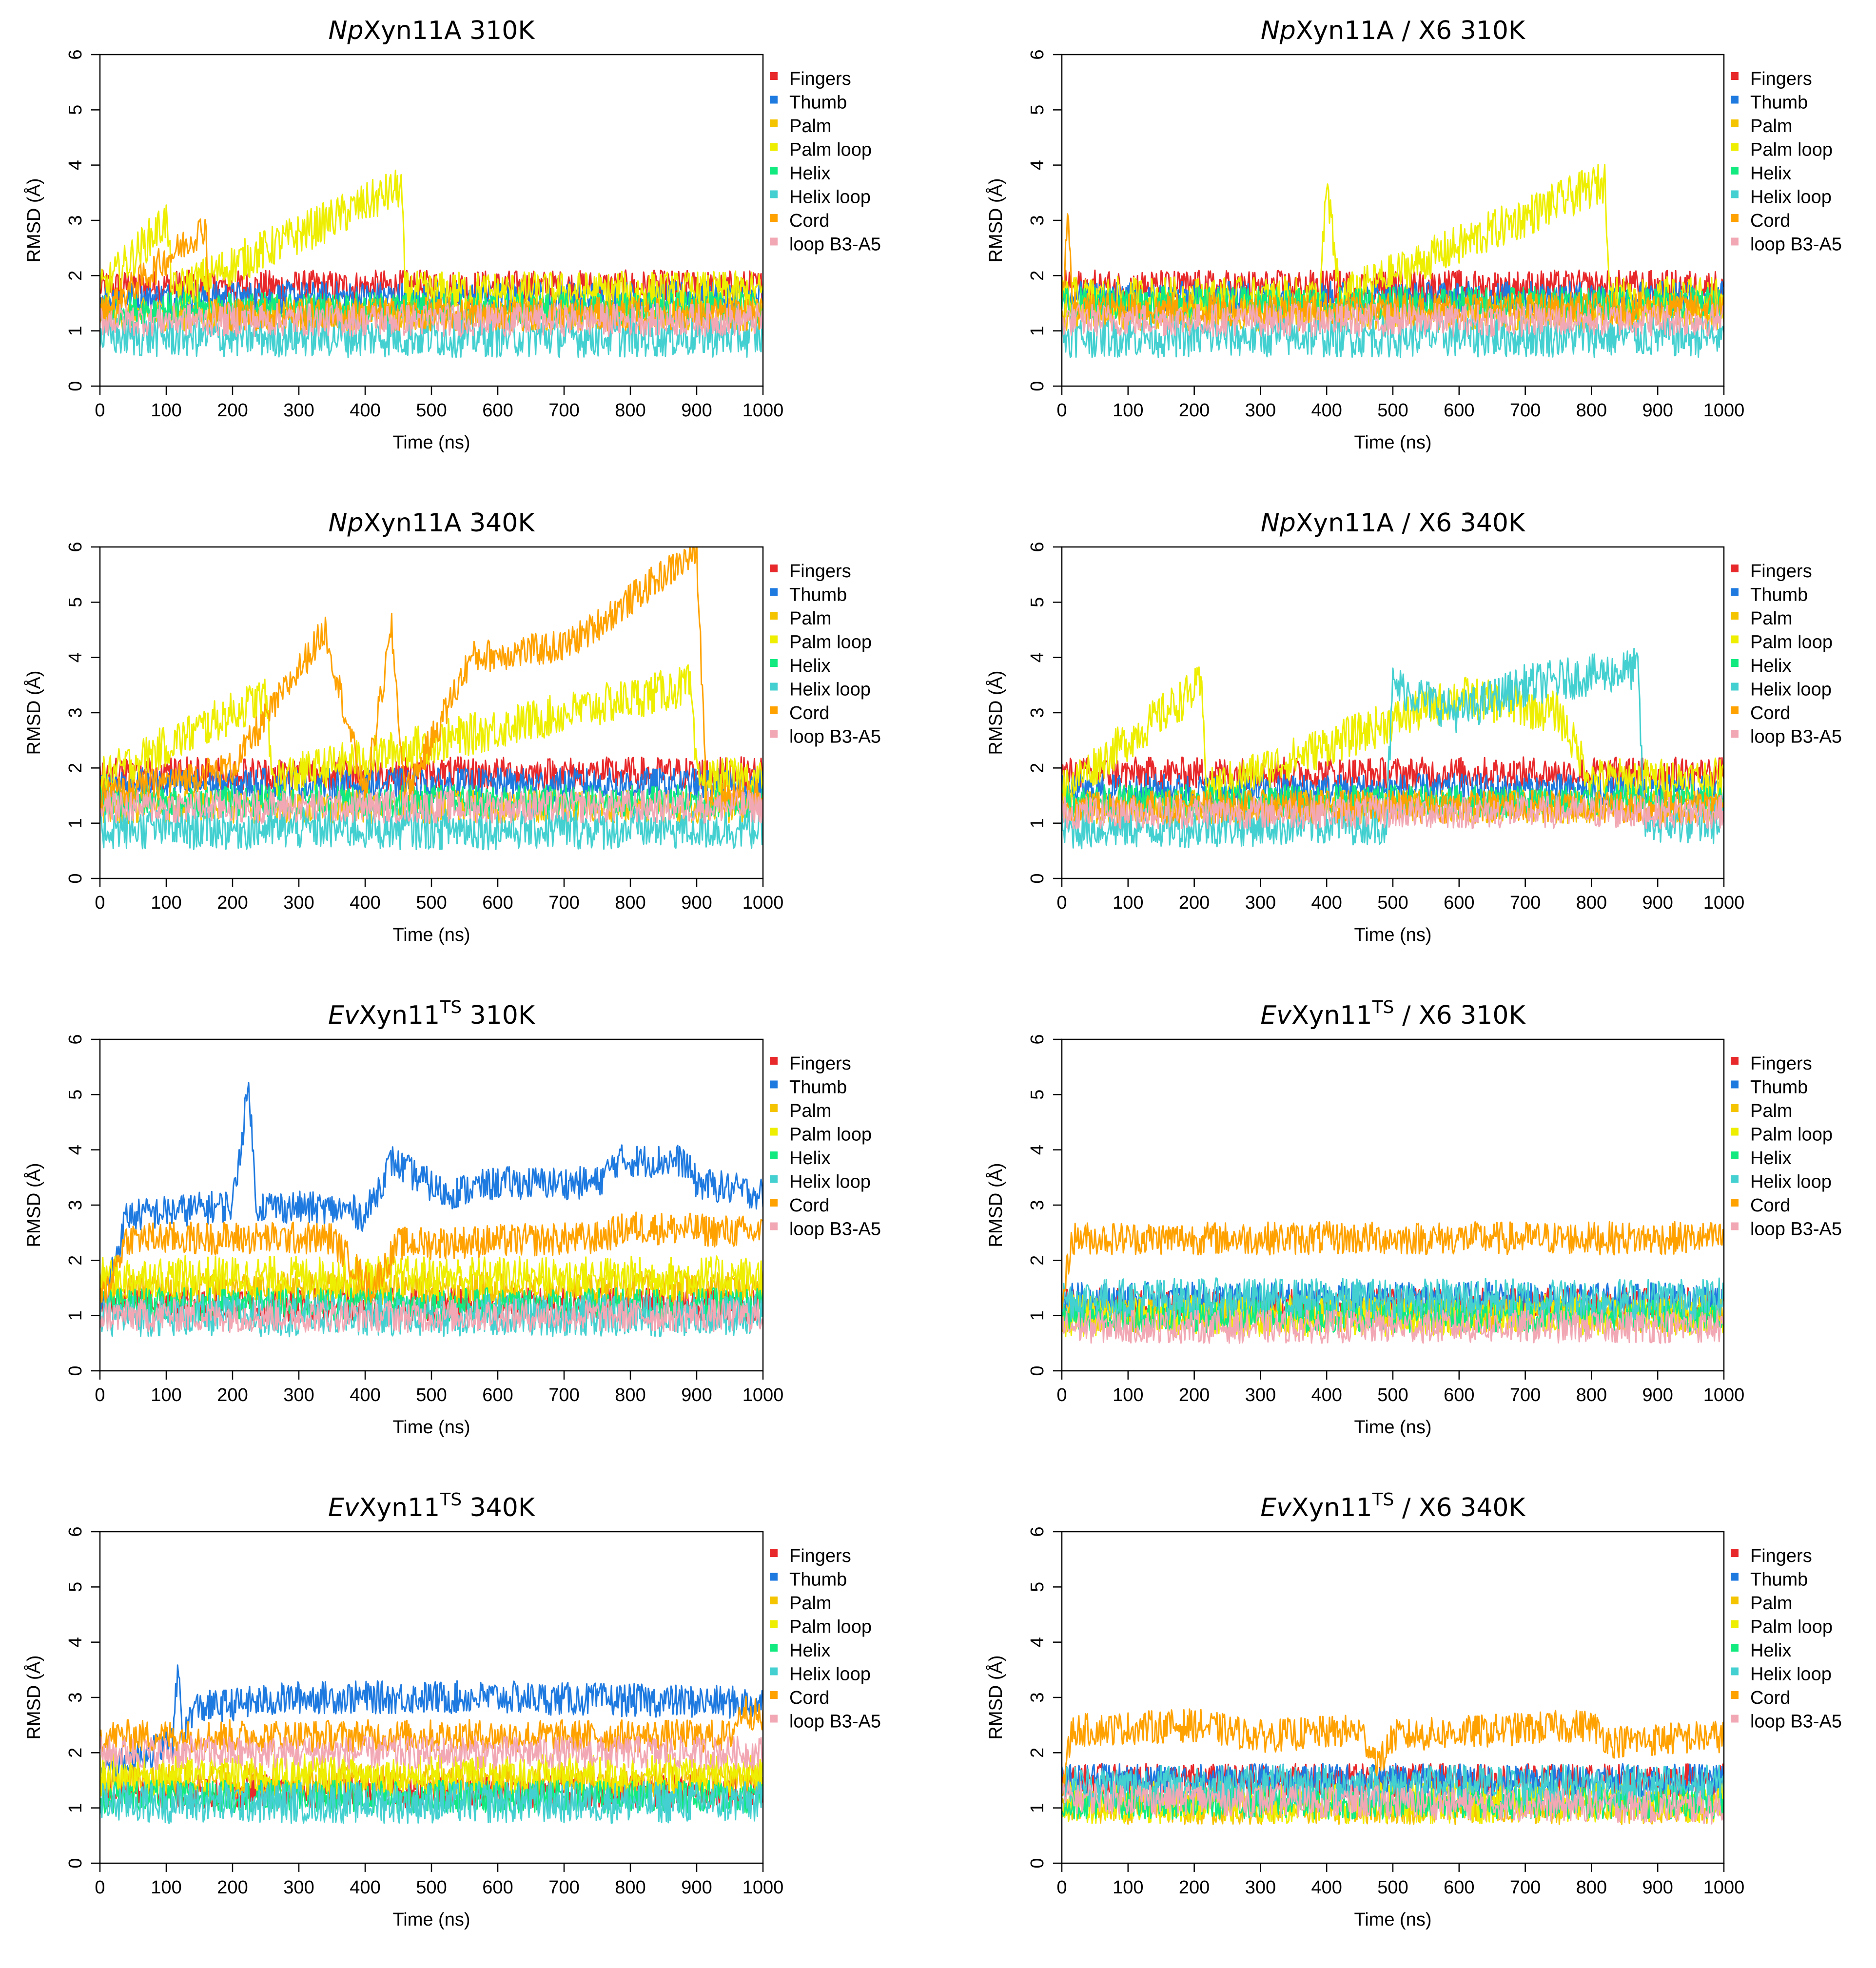 This screenshot has height=1968, width=1876. I want to click on y-tick-label: 1, so click(1037, 331).